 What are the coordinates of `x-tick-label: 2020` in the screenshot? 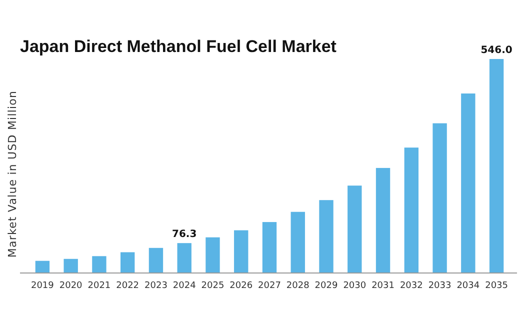 It's located at (71, 286).